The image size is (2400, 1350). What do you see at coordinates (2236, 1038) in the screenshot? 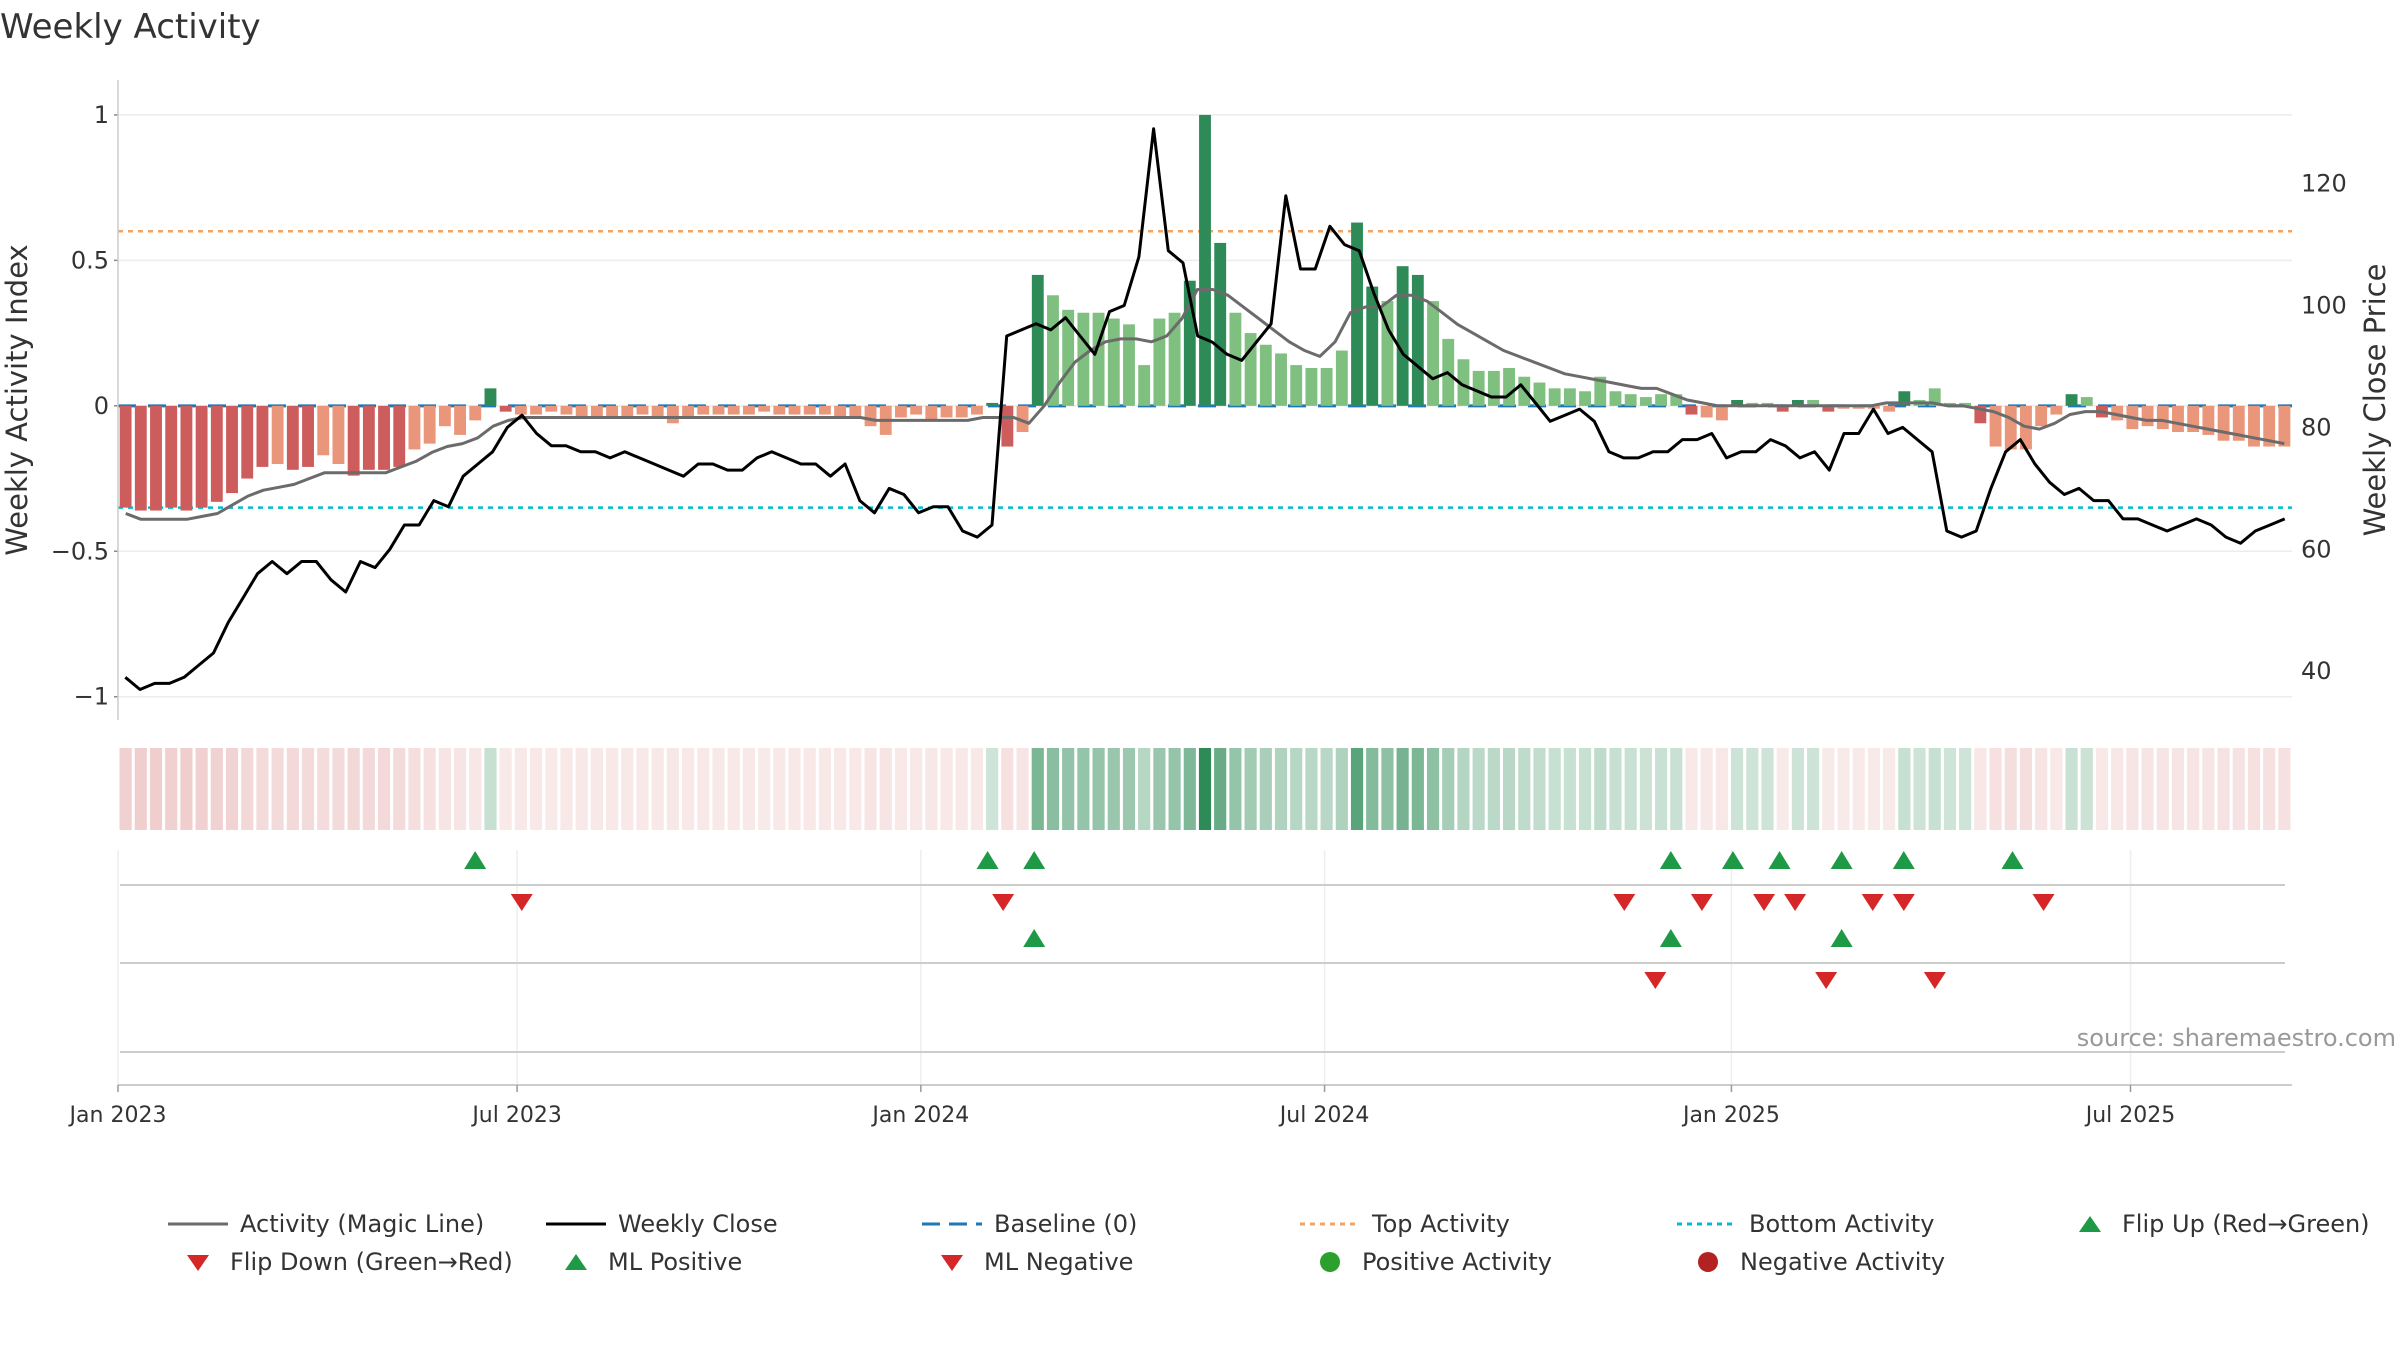
I see `source-credit: source: sharemaestro.com` at bounding box center [2236, 1038].